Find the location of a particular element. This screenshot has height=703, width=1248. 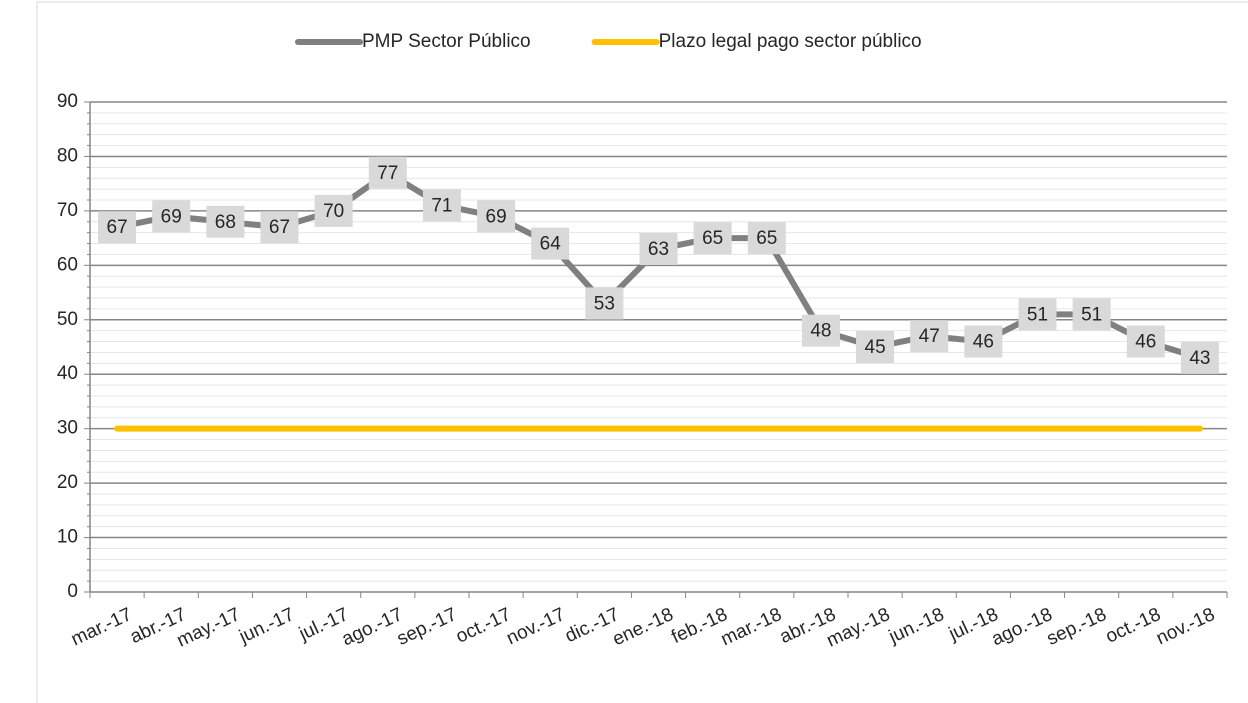

x-tick-label: oct.-18 is located at coordinates (1133, 626).